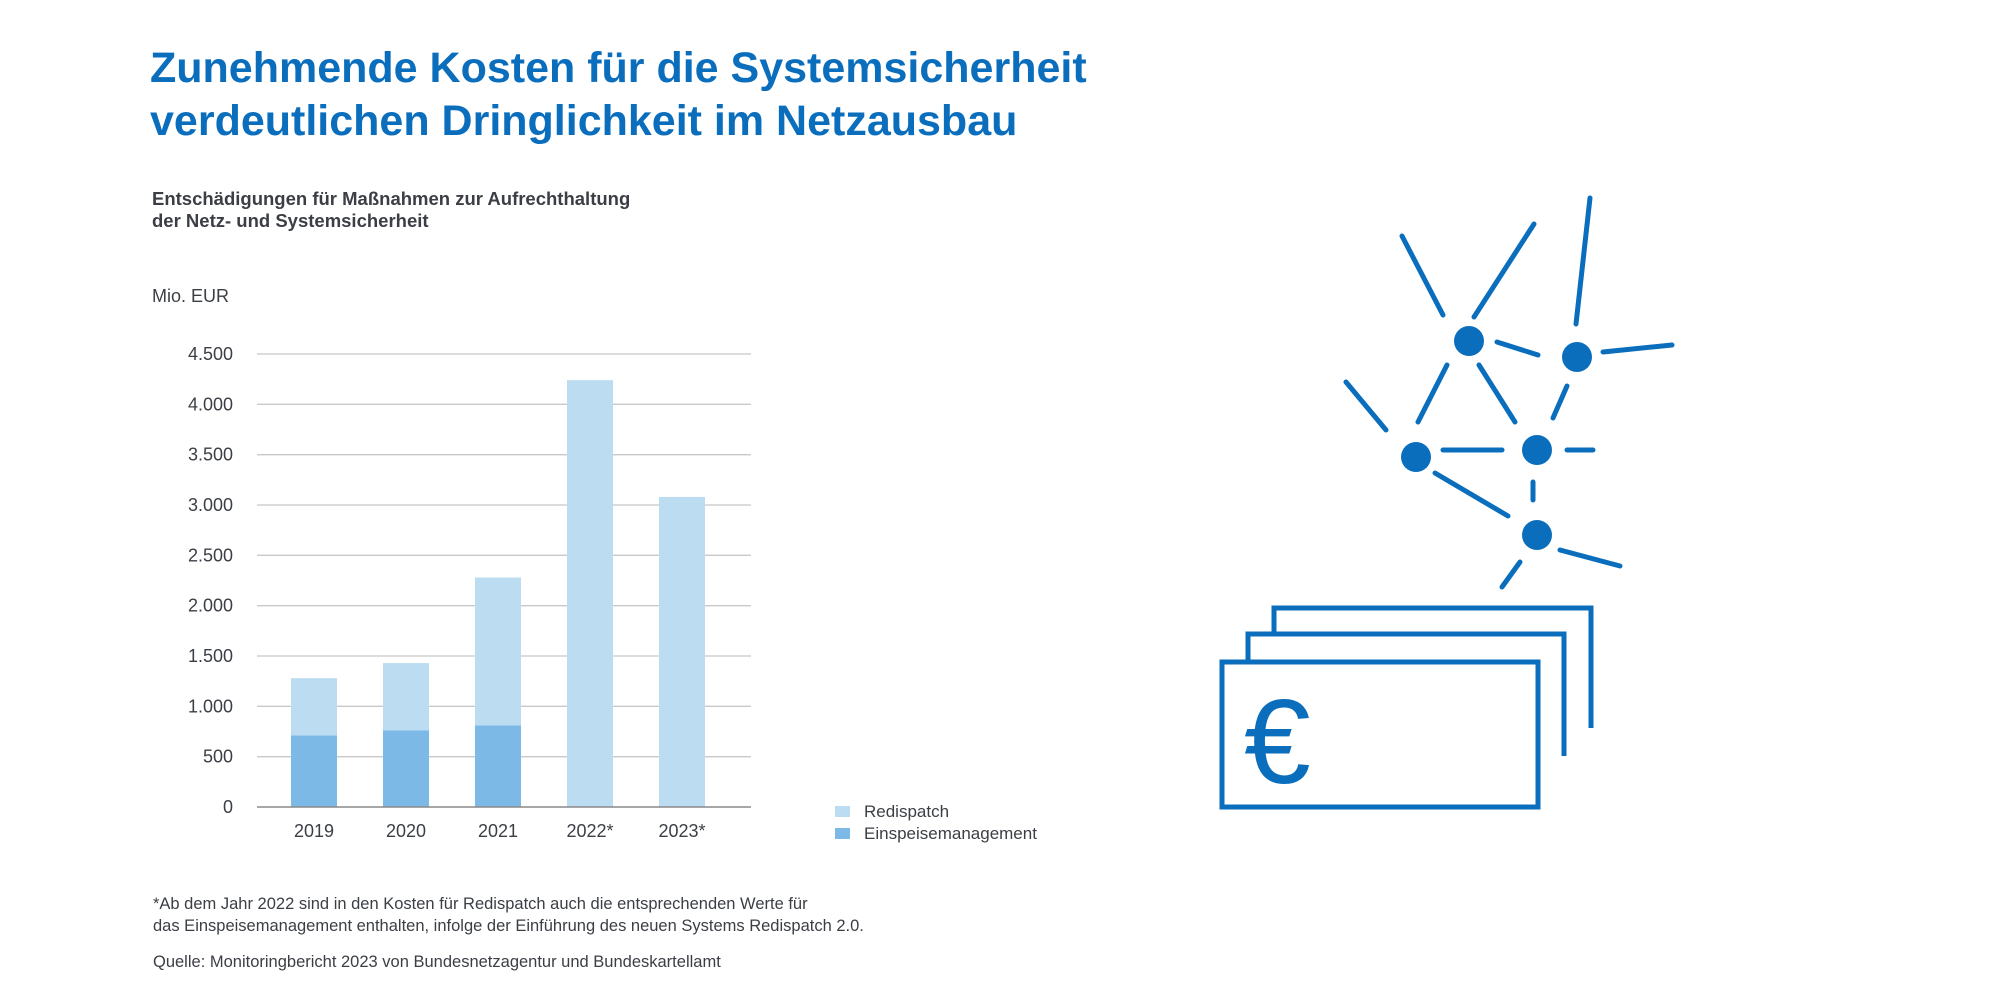 This screenshot has height=1001, width=2001. I want to click on x-tick-label: 2023*, so click(681, 831).